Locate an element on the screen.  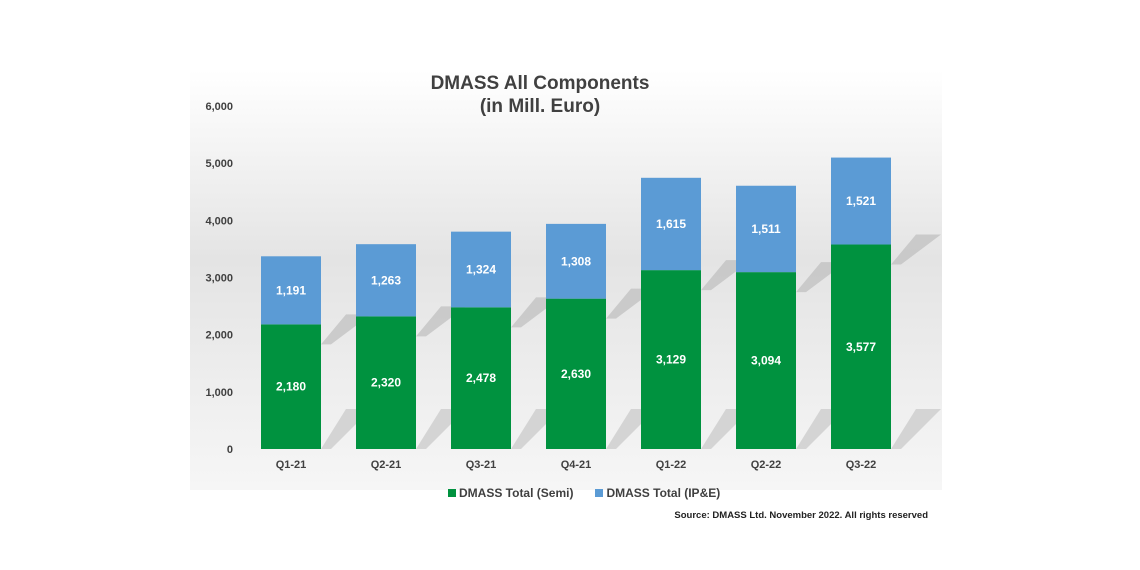
data-label-ipe: 1,308 is located at coordinates (576, 261).